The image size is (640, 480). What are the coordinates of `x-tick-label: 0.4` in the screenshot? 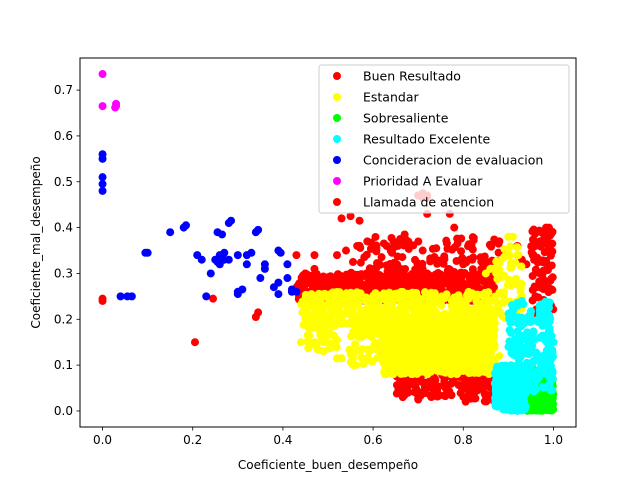 It's located at (282, 440).